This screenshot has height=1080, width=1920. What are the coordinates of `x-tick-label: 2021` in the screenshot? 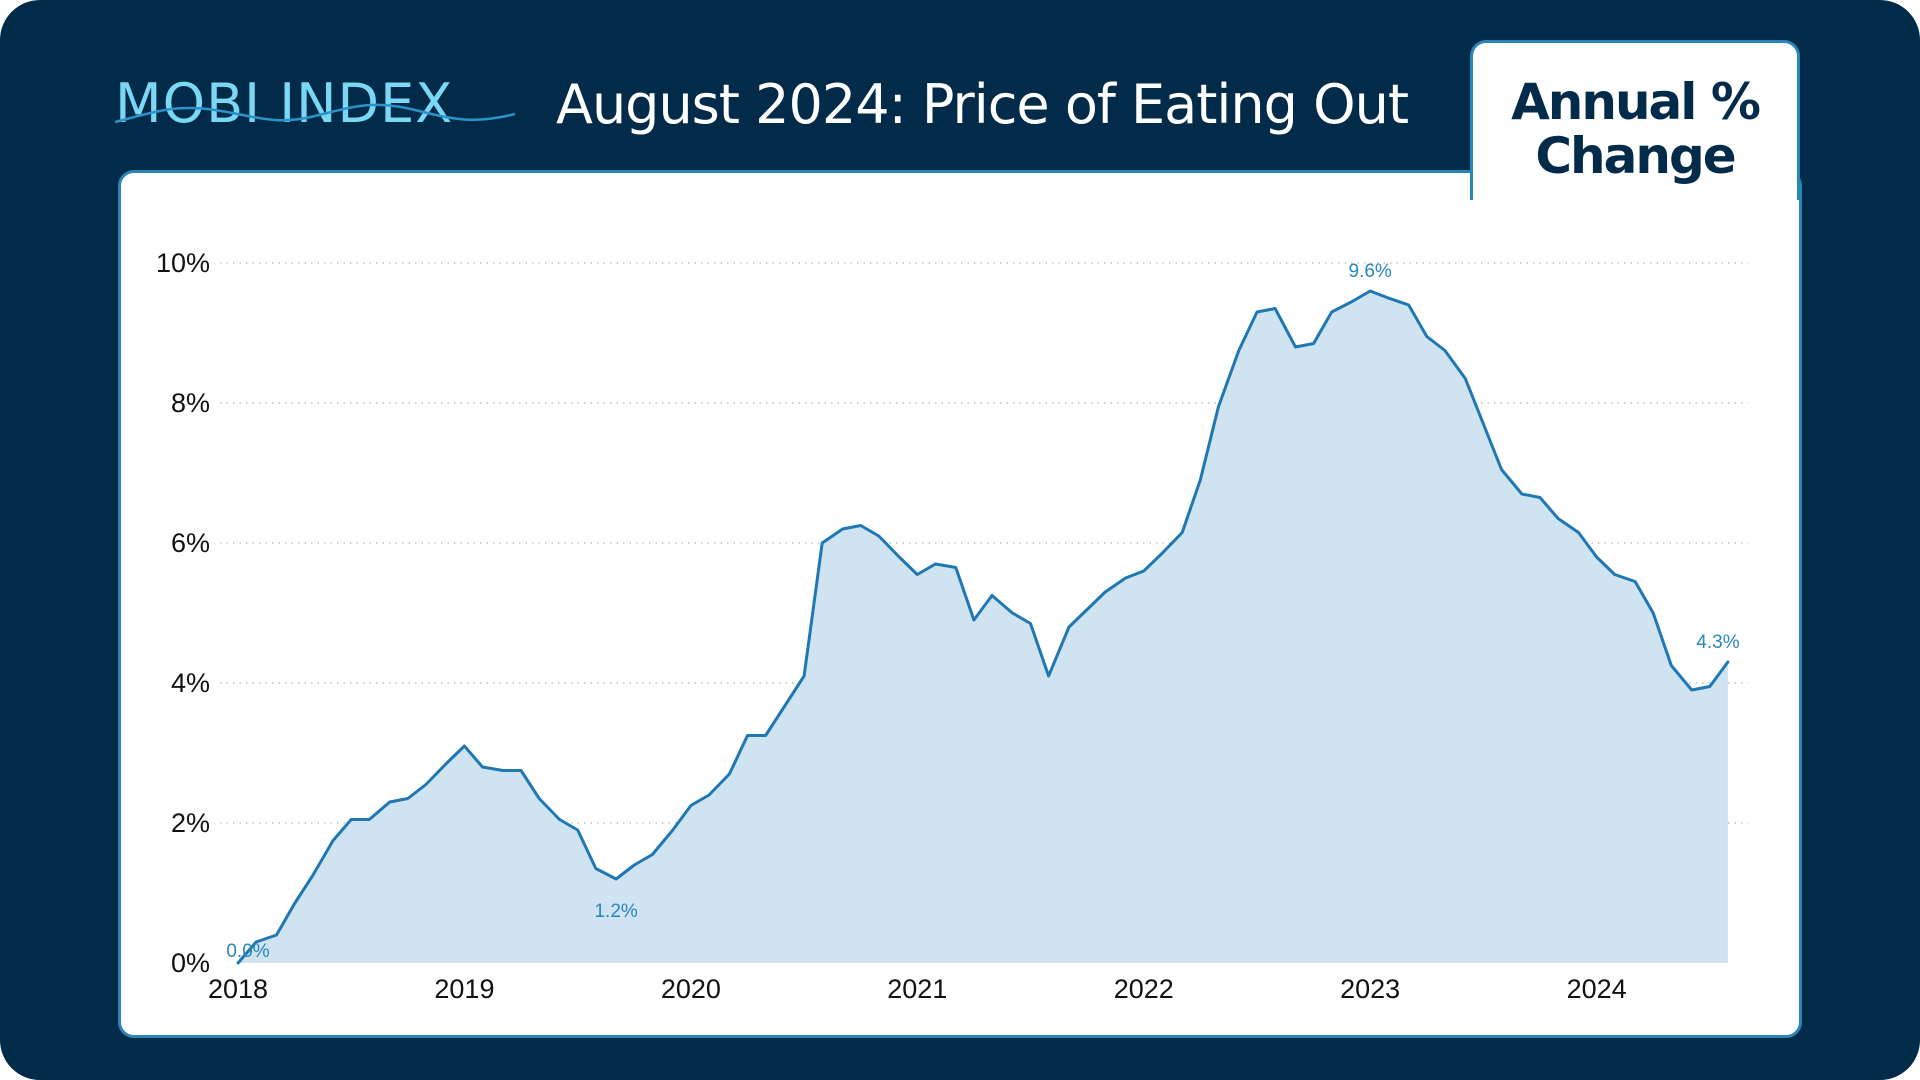 It's located at (917, 989).